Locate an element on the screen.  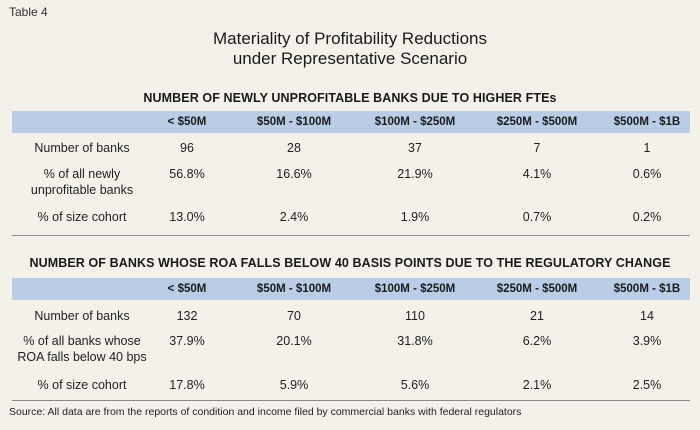
table-label: Table 4 is located at coordinates (28, 12).